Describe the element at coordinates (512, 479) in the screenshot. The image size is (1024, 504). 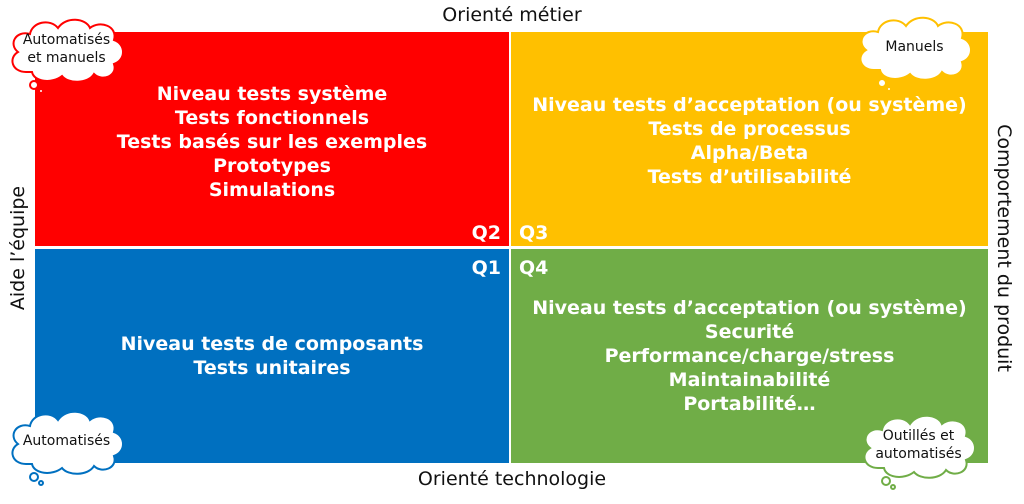
I see `axis-label-bottom: Orienté technologie` at that location.